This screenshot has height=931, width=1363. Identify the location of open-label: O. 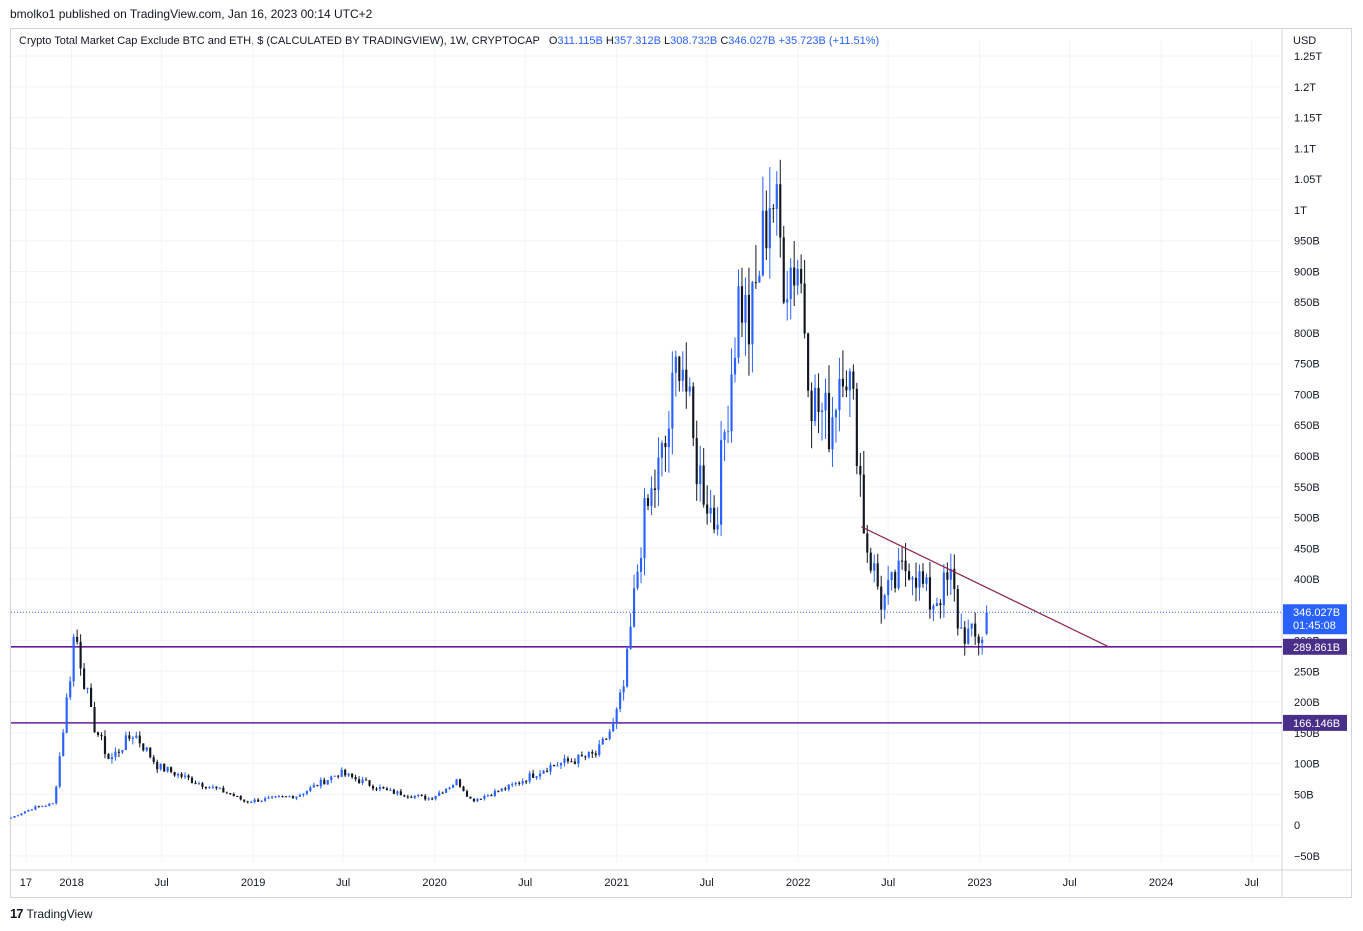
(553, 41).